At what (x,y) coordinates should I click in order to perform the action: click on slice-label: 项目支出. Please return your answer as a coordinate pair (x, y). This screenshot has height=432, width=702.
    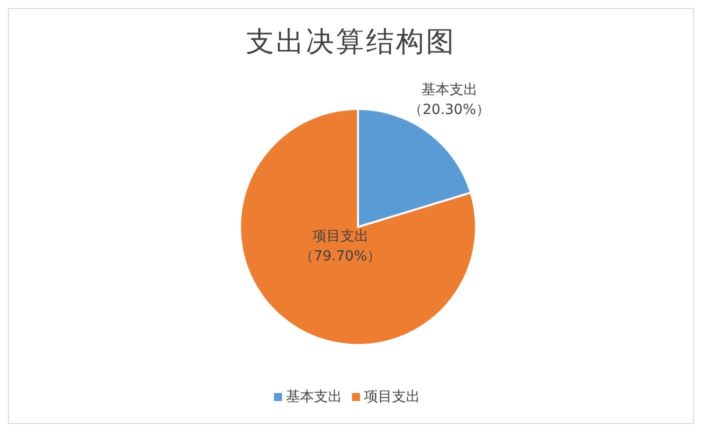
    Looking at the image, I should click on (340, 236).